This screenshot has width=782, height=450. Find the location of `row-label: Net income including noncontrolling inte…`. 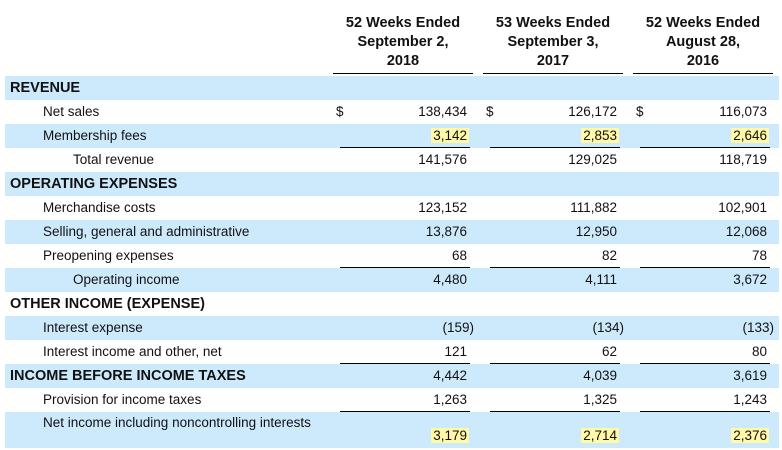

row-label: Net income including noncontrolling inte… is located at coordinates (177, 422).